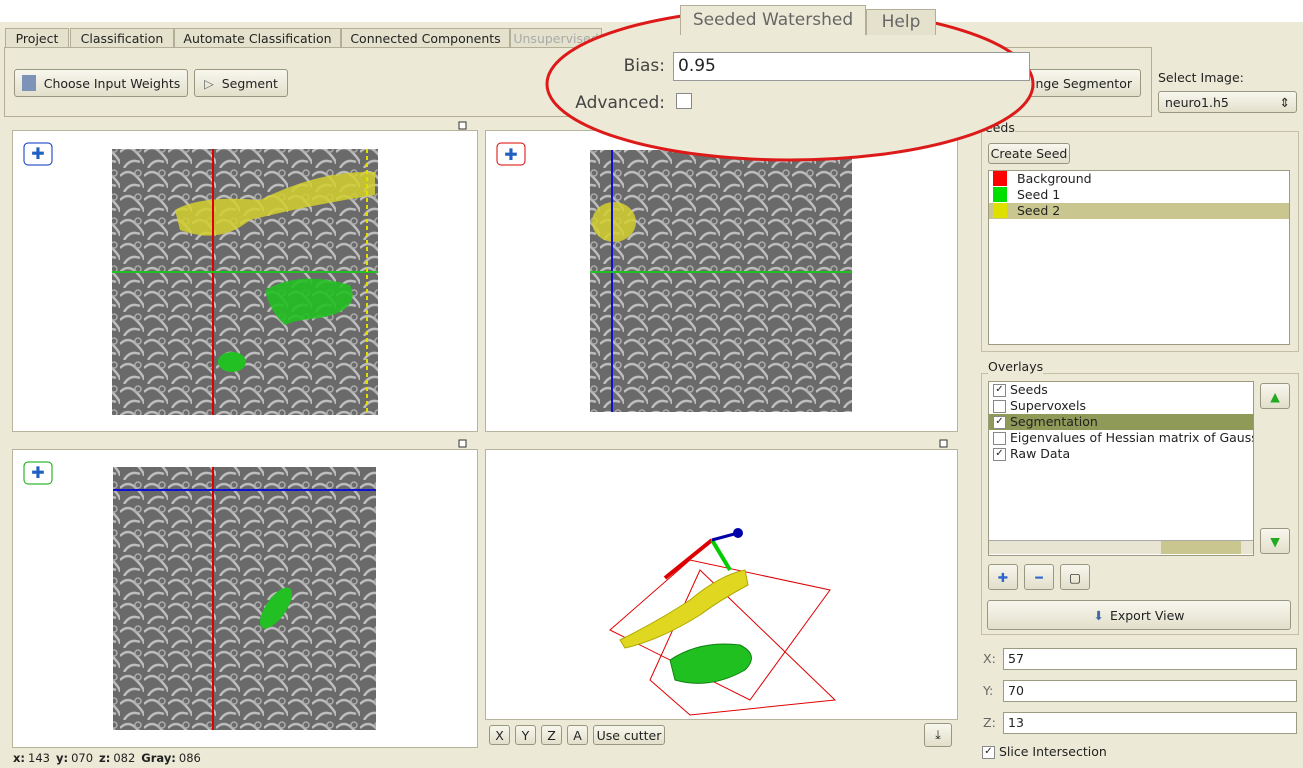 The height and width of the screenshot is (768, 1303). What do you see at coordinates (1016, 366) in the screenshot?
I see `overlays-title: Overlays` at bounding box center [1016, 366].